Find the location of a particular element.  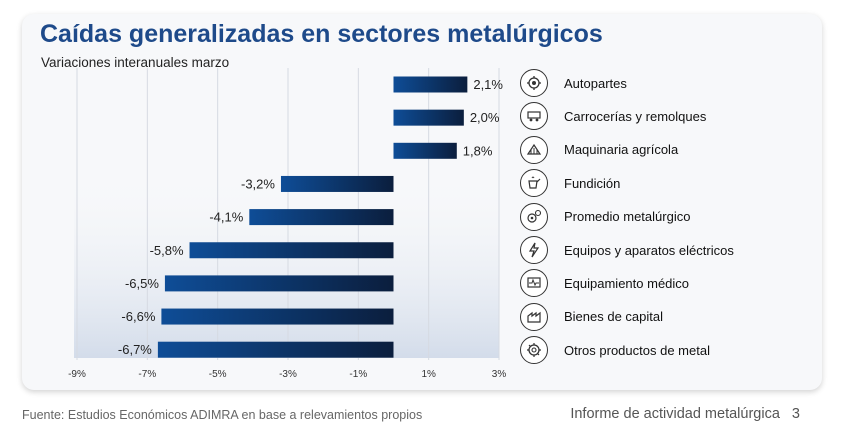

legend-item-equipos-electricos: Equipos y aparatos eléctricos is located at coordinates (627, 250).